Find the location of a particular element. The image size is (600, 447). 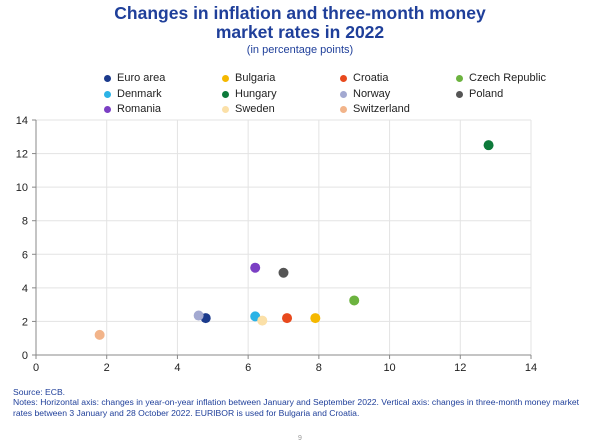

legend-label-switzerland: Switzerland is located at coordinates (381, 109).